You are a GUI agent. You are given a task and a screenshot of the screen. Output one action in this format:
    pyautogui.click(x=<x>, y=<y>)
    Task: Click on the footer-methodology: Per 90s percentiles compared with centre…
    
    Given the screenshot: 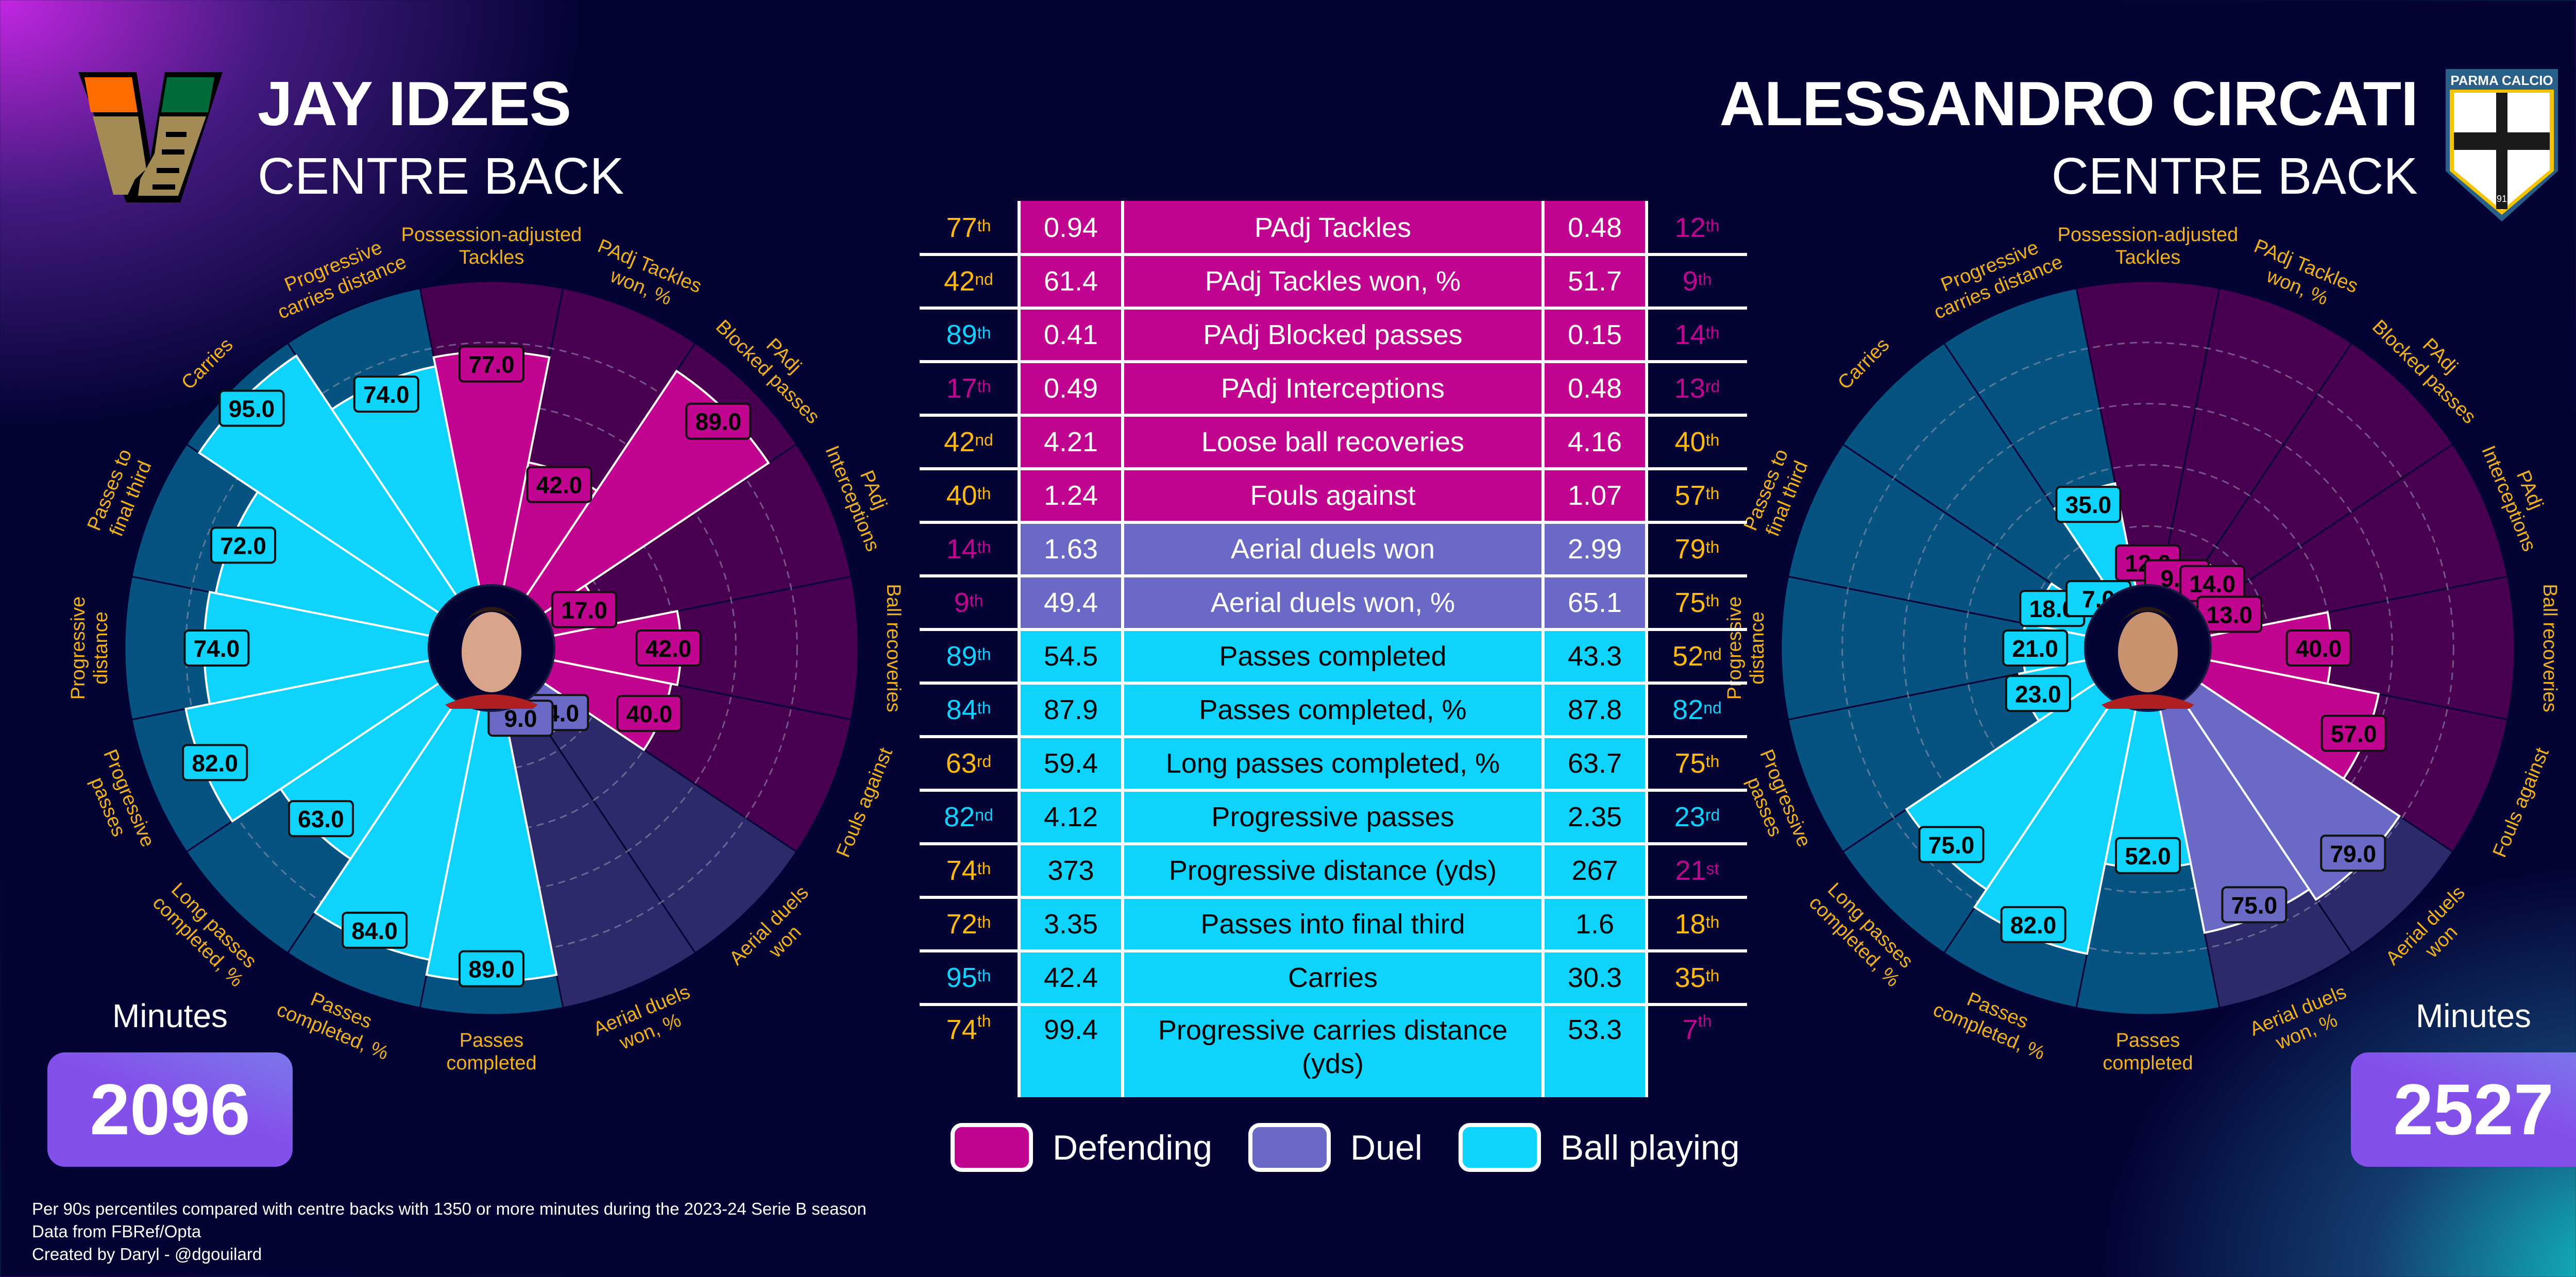 What is the action you would take?
    pyautogui.click(x=449, y=1208)
    